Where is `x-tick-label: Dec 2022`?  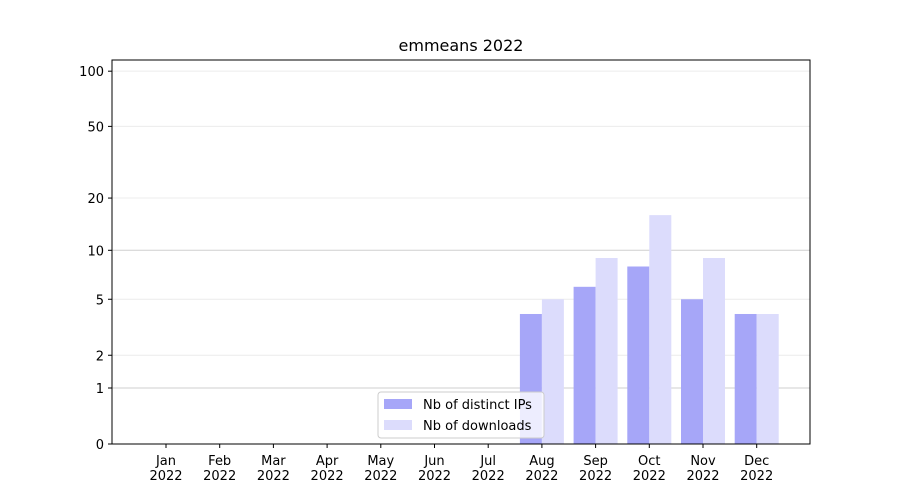
x-tick-label: Dec 2022 is located at coordinates (756, 469).